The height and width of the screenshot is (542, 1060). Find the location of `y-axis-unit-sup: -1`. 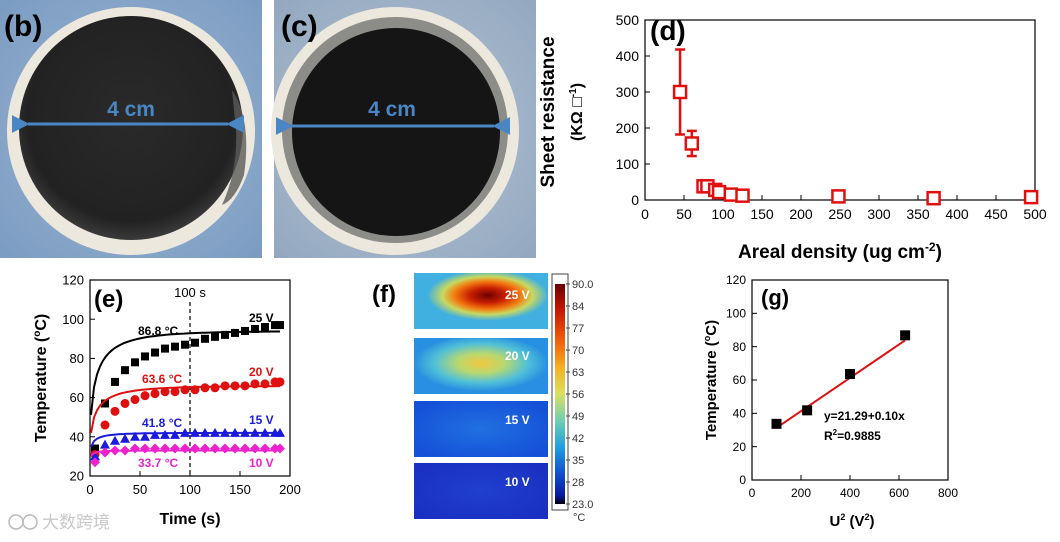

y-axis-unit-sup: -1 is located at coordinates (573, 92).